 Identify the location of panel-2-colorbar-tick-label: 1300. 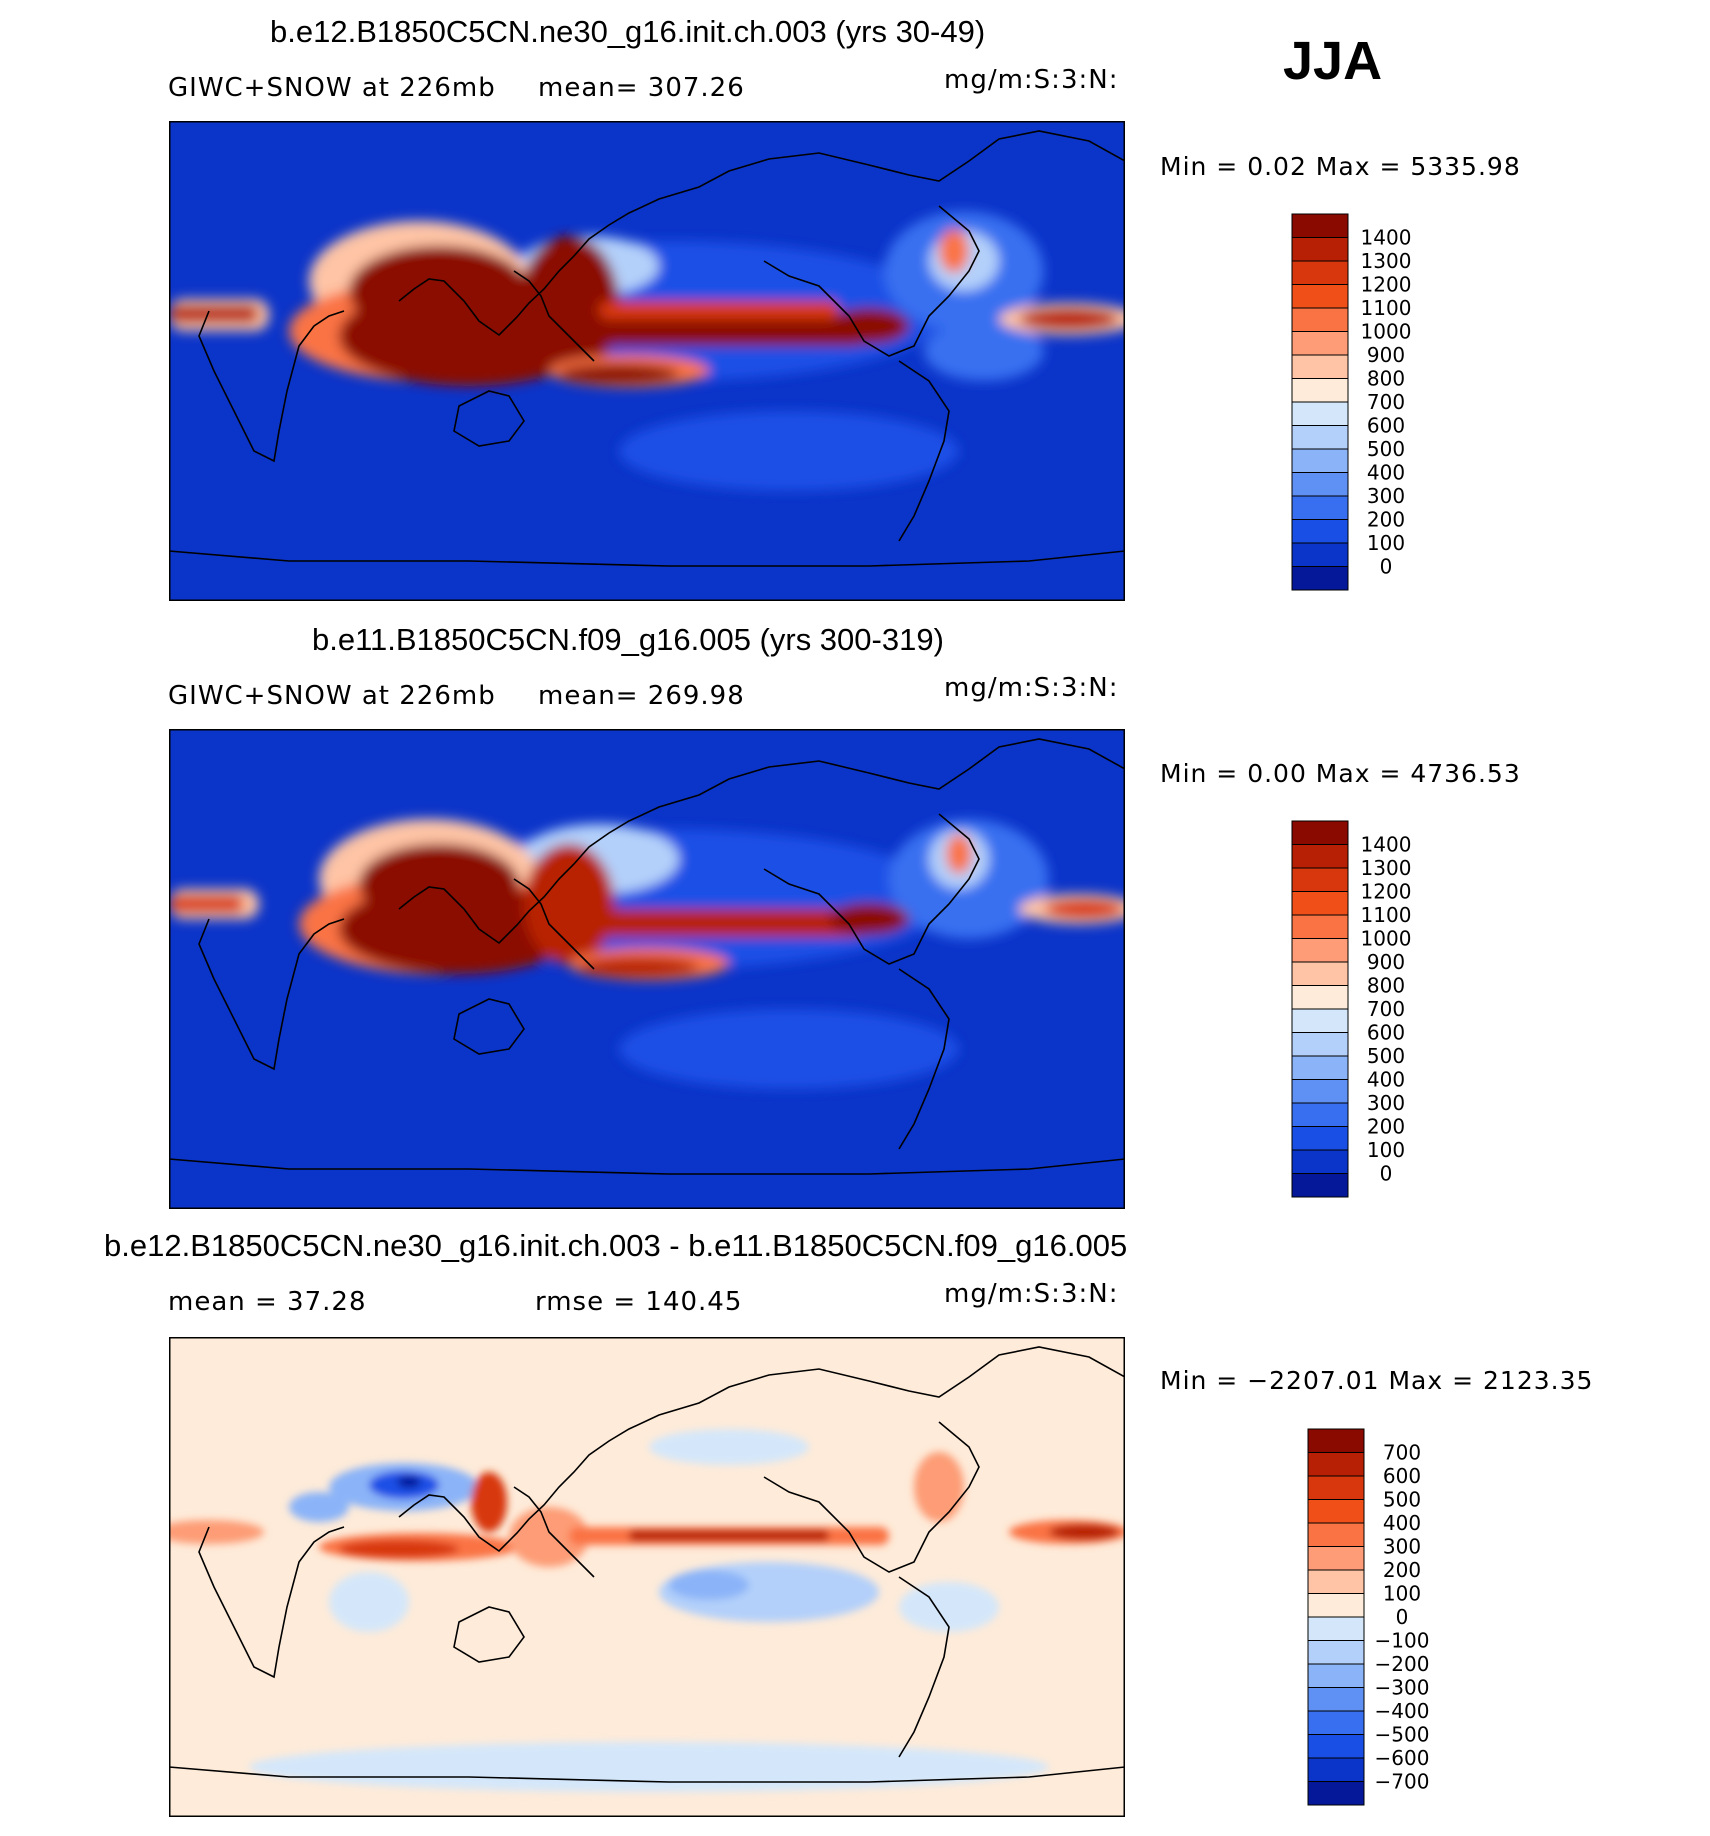
(1386, 868).